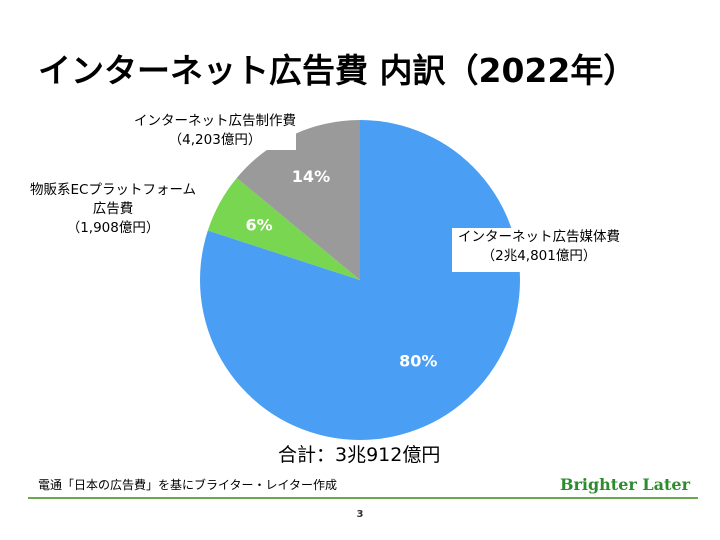  I want to click on slice-ec-percent-label: 6%, so click(258, 225).